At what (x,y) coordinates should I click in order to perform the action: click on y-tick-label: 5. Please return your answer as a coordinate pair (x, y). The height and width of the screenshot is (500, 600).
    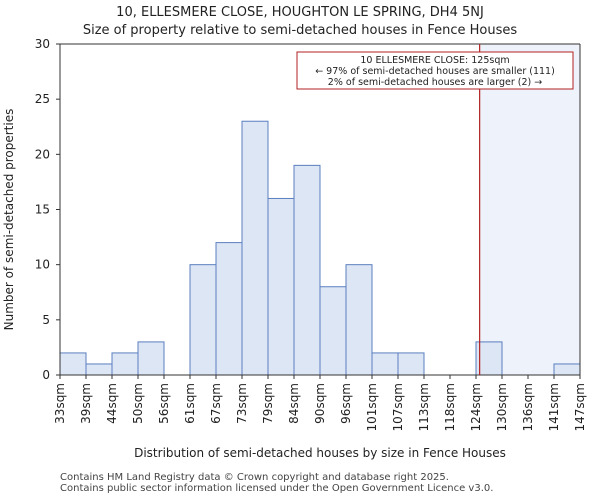
    Looking at the image, I should click on (46, 320).